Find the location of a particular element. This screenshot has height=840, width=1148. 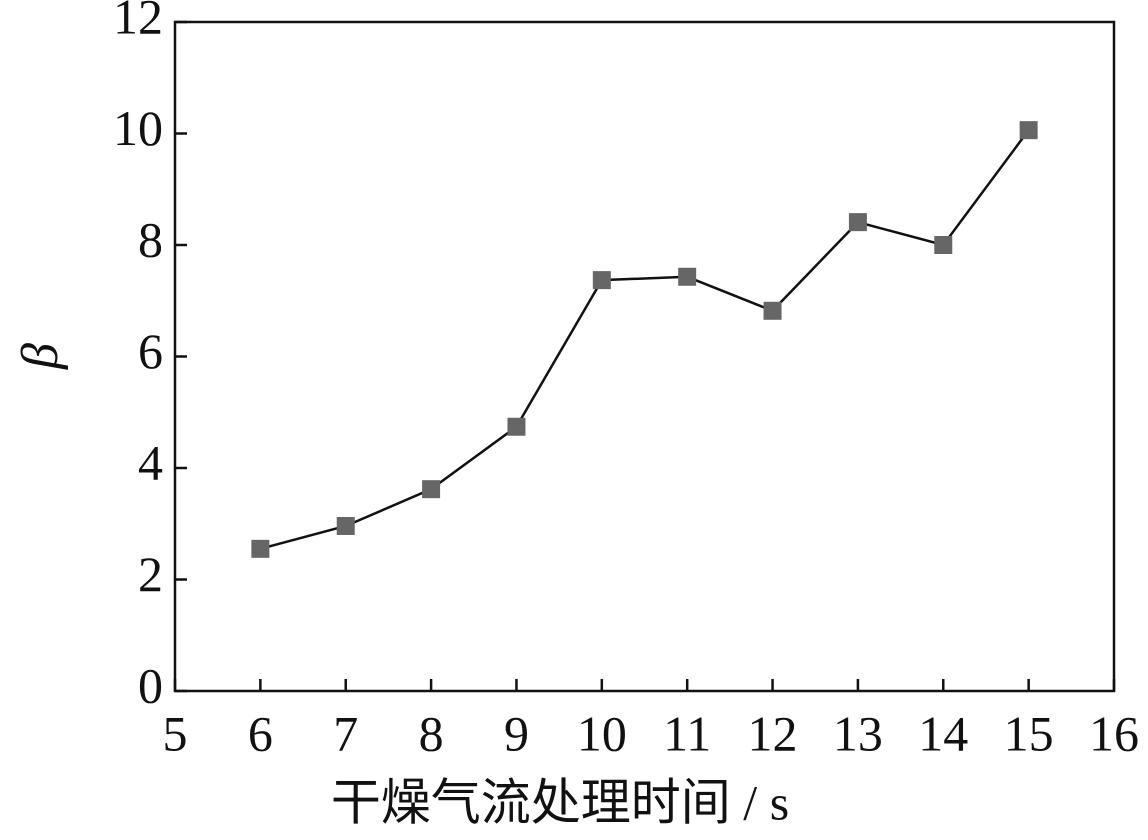

x-tick-label: 15 is located at coordinates (1029, 733).